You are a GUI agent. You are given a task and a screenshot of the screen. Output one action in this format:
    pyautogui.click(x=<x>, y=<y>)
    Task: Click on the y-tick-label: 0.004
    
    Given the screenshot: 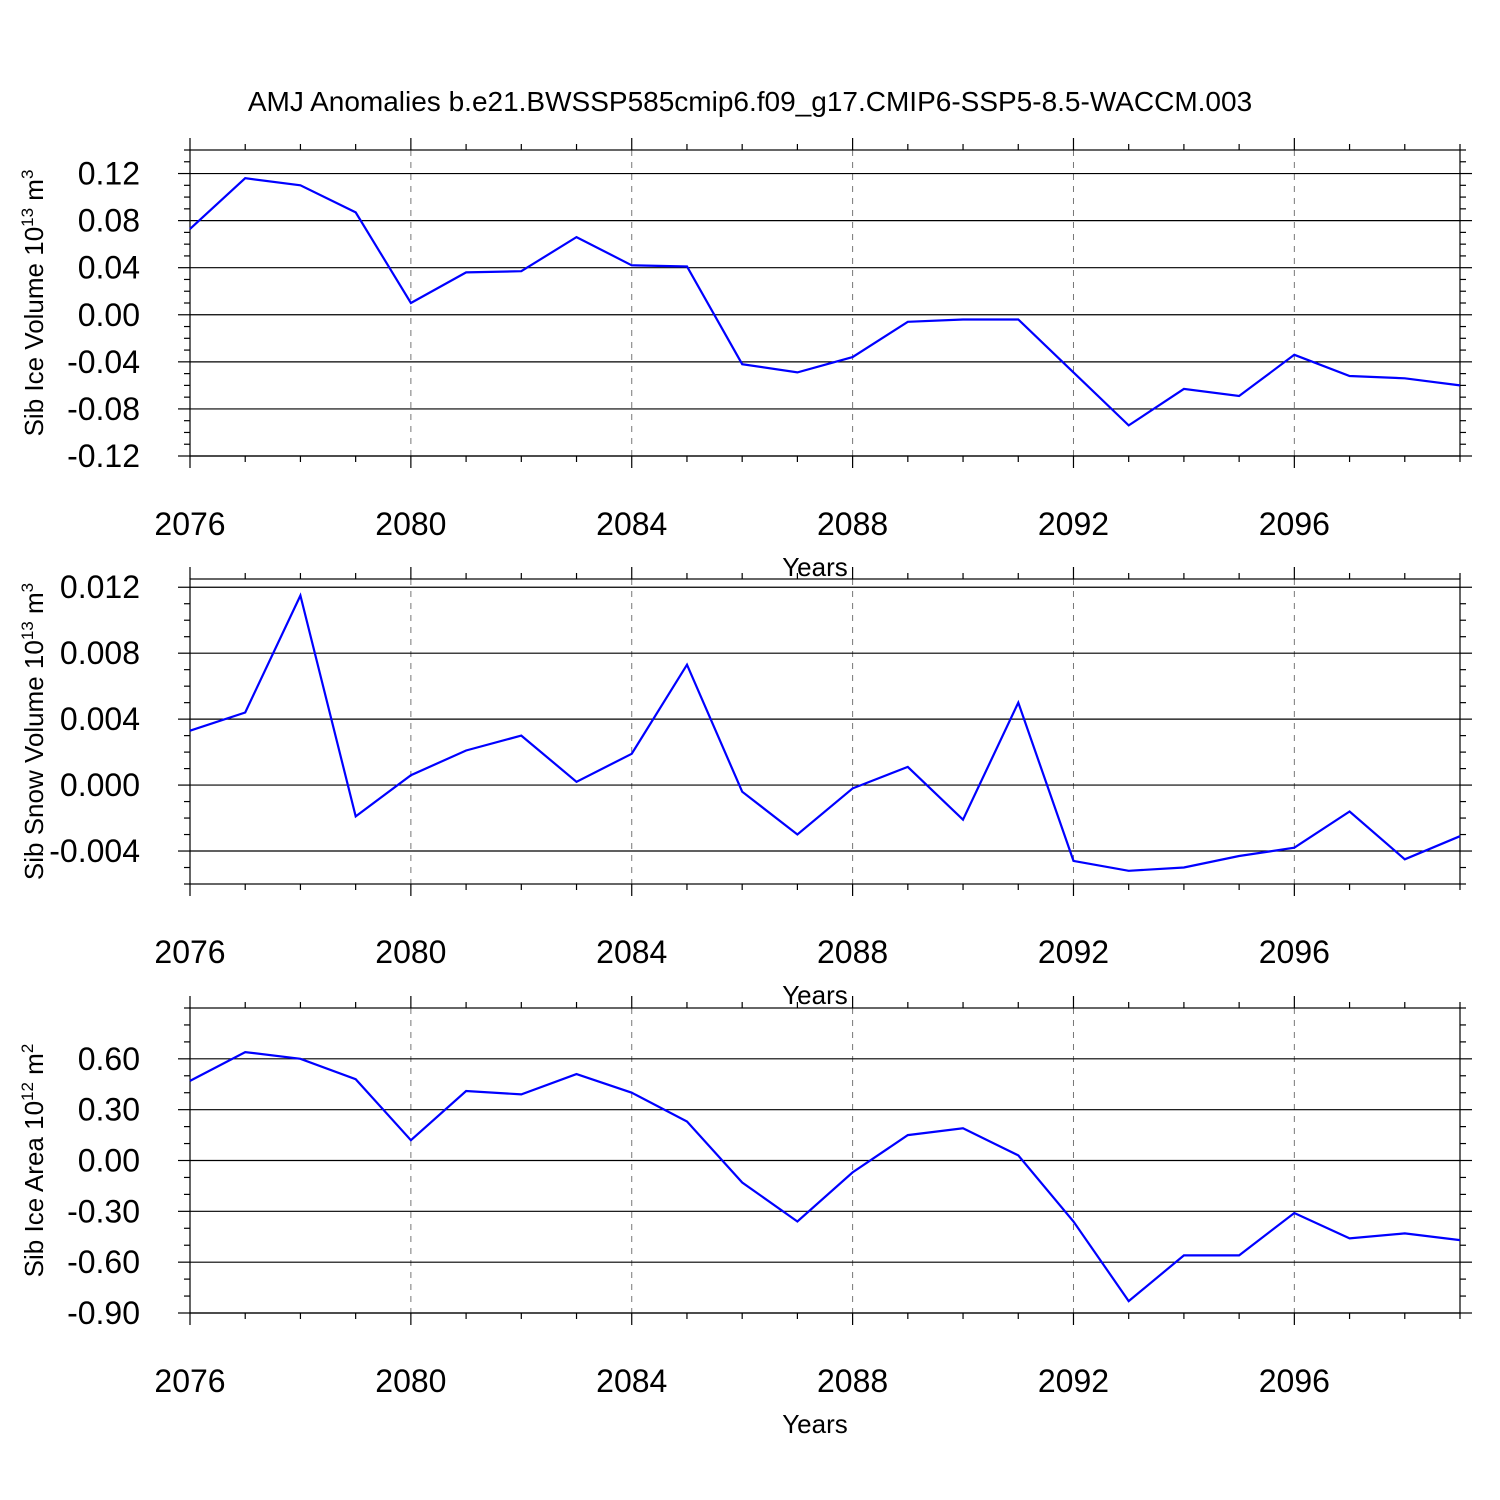 What is the action you would take?
    pyautogui.click(x=100, y=719)
    